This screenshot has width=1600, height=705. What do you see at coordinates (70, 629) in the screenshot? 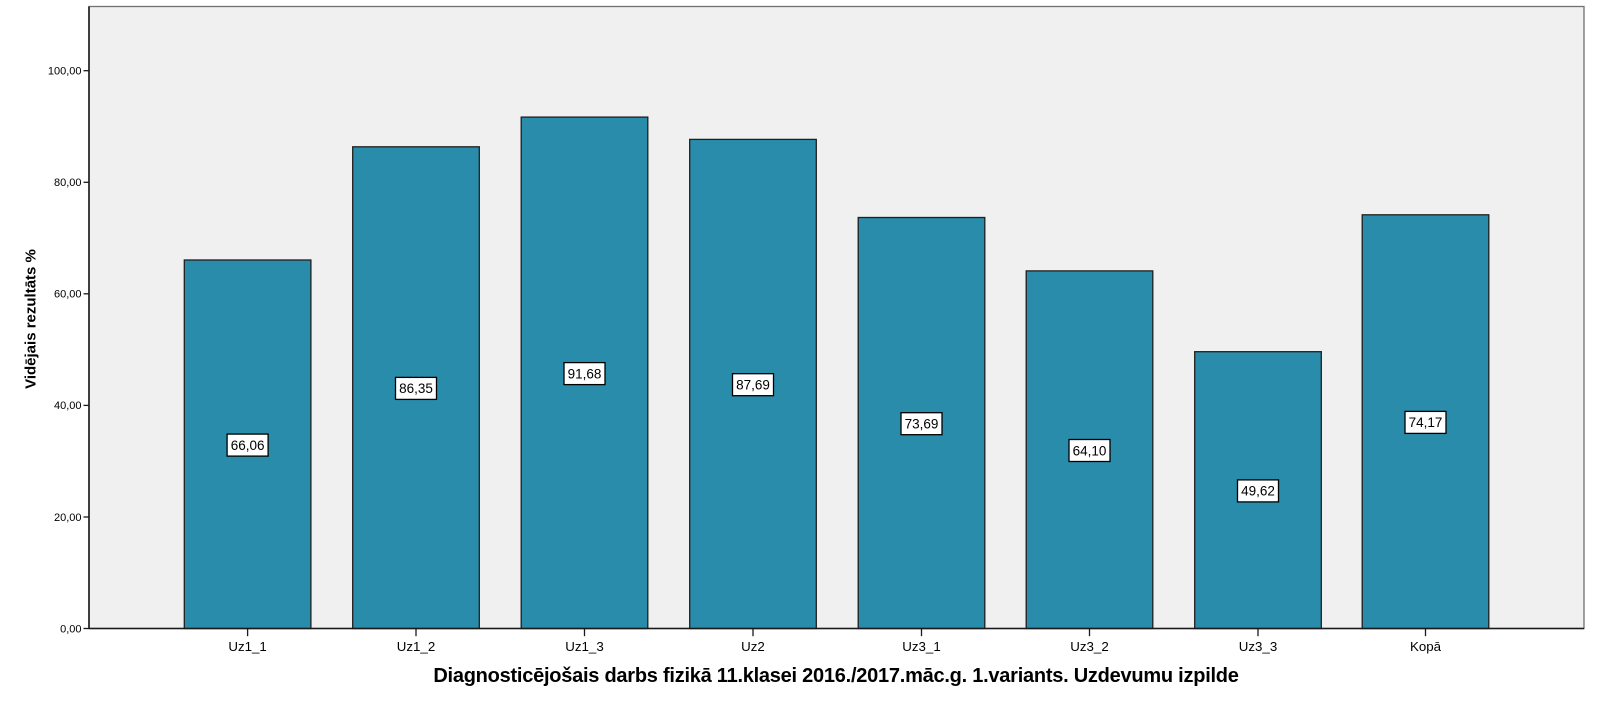
I see `svg-text: 0,00` at bounding box center [70, 629].